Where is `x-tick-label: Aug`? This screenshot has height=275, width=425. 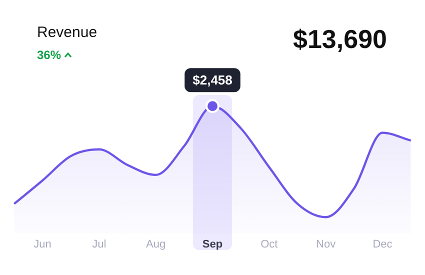
x-tick-label: Aug is located at coordinates (156, 244).